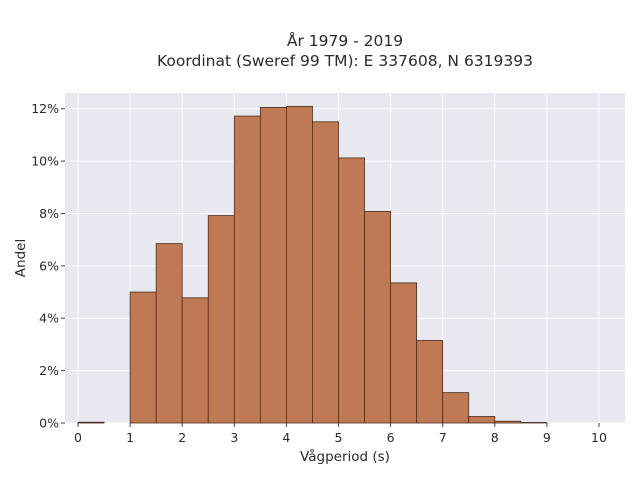 Image resolution: width=640 pixels, height=480 pixels. Describe the element at coordinates (49, 318) in the screenshot. I see `y-tick-label: 4%` at that location.